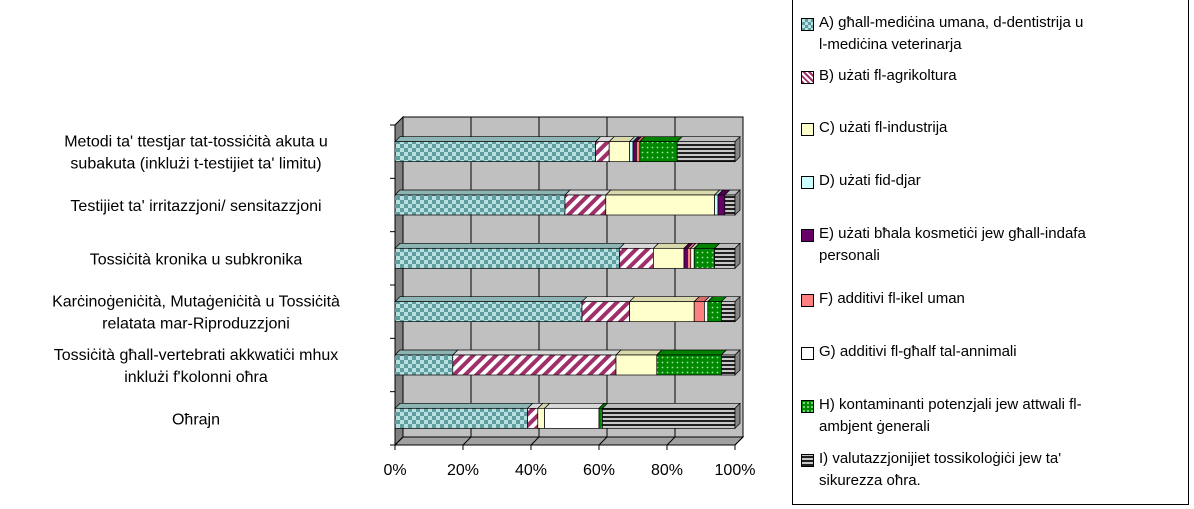 Image resolution: width=1194 pixels, height=509 pixels. I want to click on legend-label-line: personali, so click(849, 255).